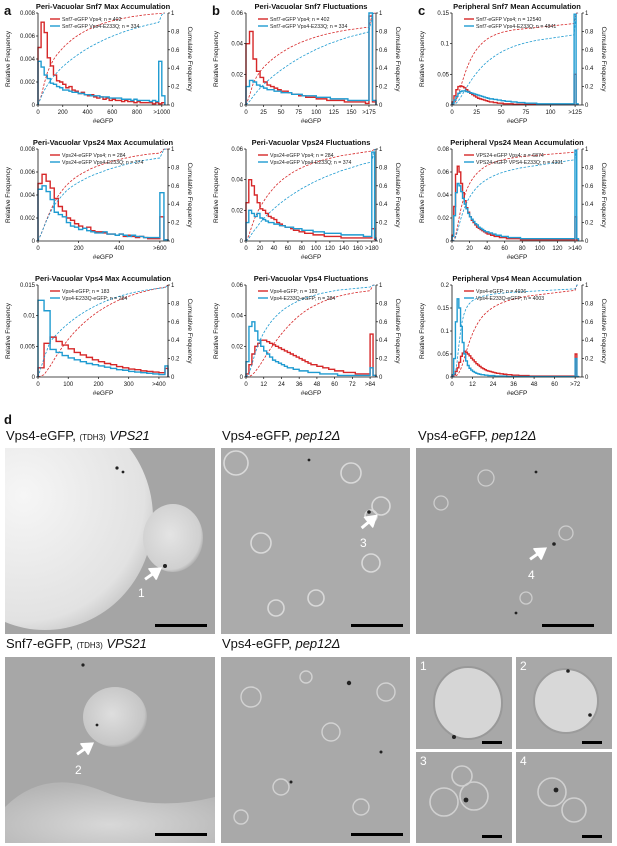  What do you see at coordinates (477, 435) in the screenshot?
I see `em-label-3: Vps4-eGFP, pep12Δ` at bounding box center [477, 435].